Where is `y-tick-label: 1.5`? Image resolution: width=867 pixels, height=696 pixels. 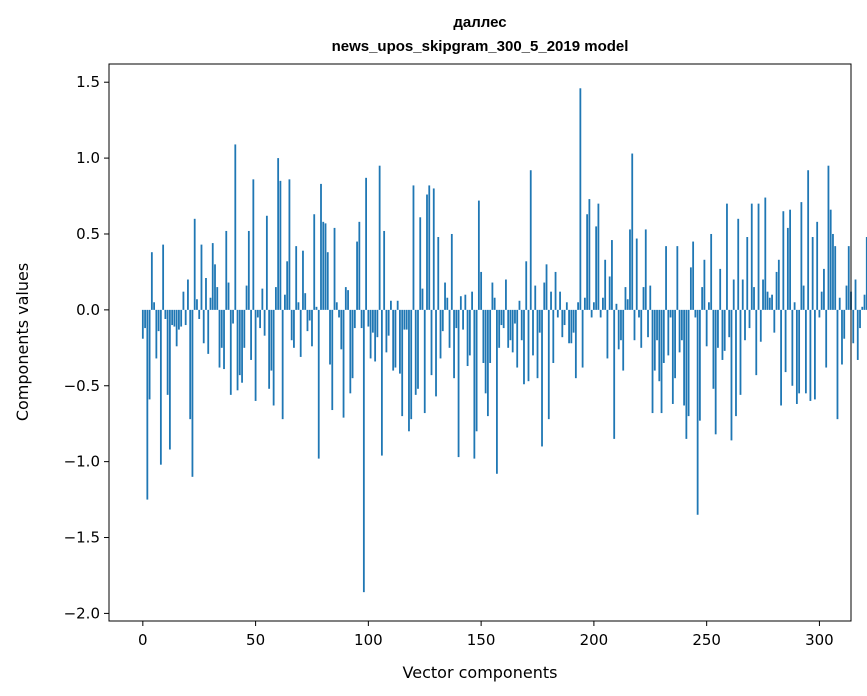 y-tick-label: 1.5 is located at coordinates (88, 82).